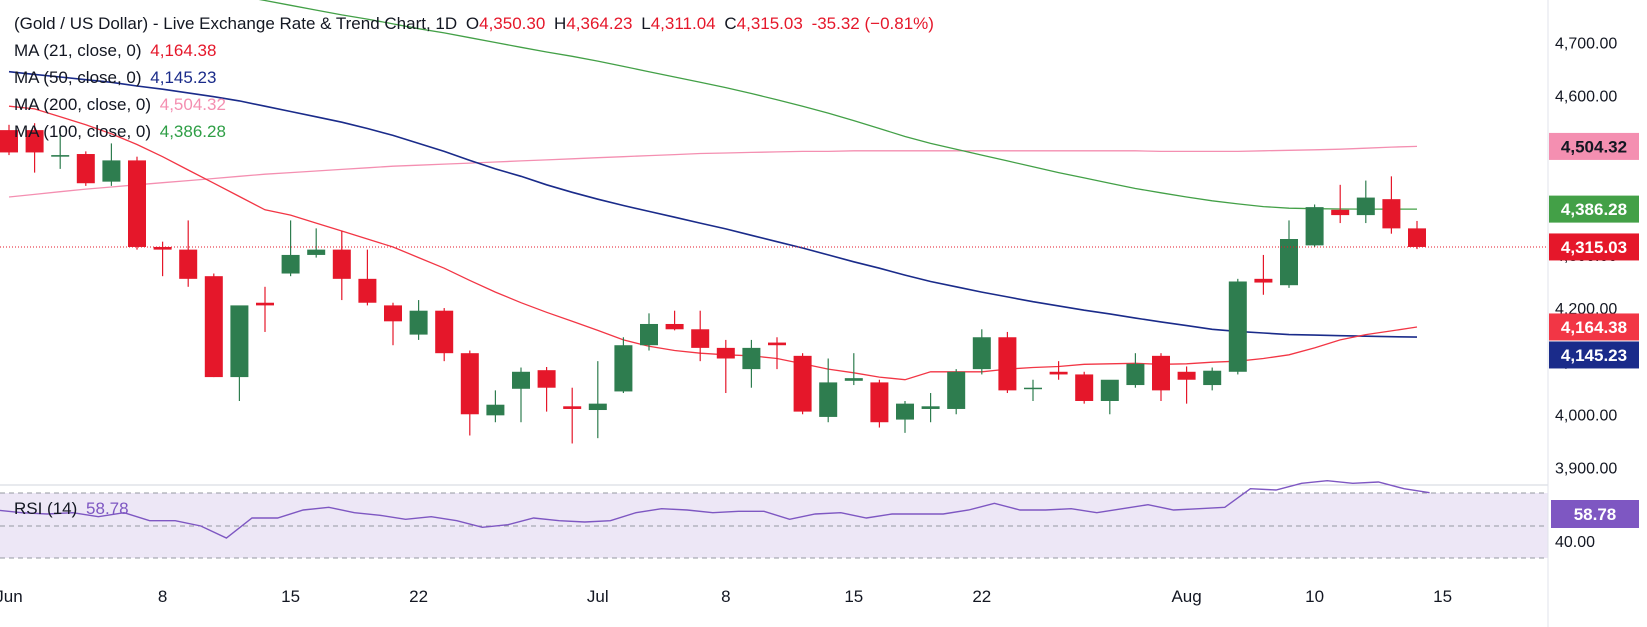 The height and width of the screenshot is (627, 1647). I want to click on ma50-legend: MA (50, close, 0) 4,145.23, so click(117, 78).